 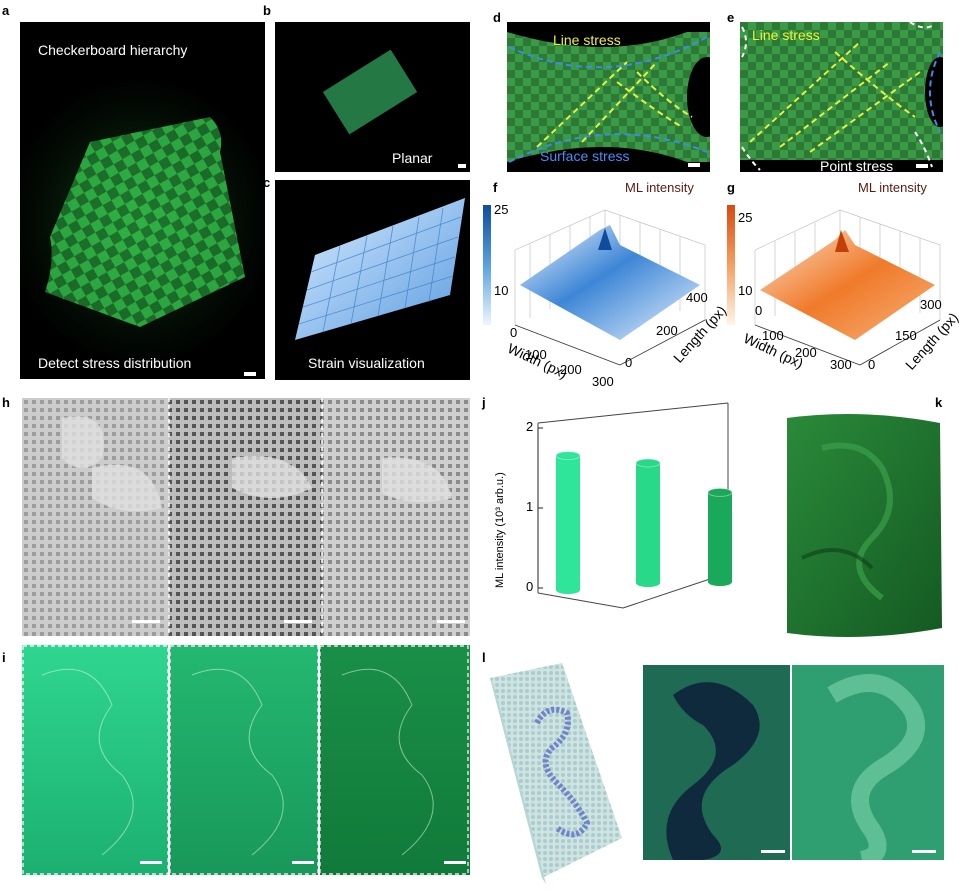 What do you see at coordinates (529, 586) in the screenshot?
I see `panel-j-y-tick-0: 0` at bounding box center [529, 586].